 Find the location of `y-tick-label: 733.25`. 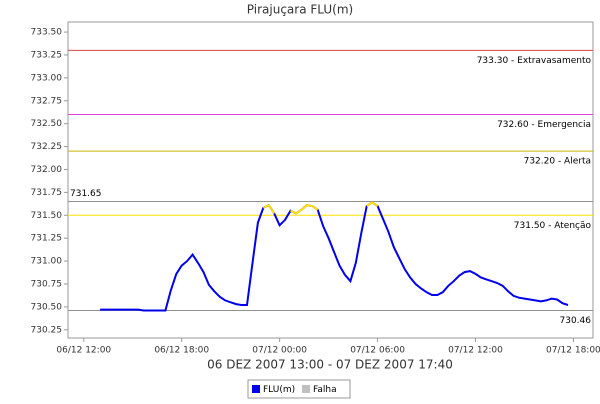

y-tick-label: 733.25 is located at coordinates (47, 55).